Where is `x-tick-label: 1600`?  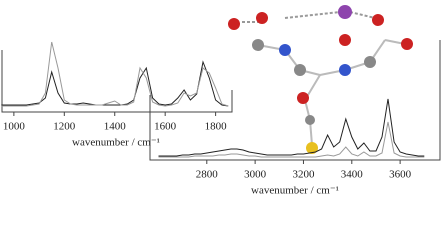
x-tick-label: 1600 is located at coordinates (165, 127).